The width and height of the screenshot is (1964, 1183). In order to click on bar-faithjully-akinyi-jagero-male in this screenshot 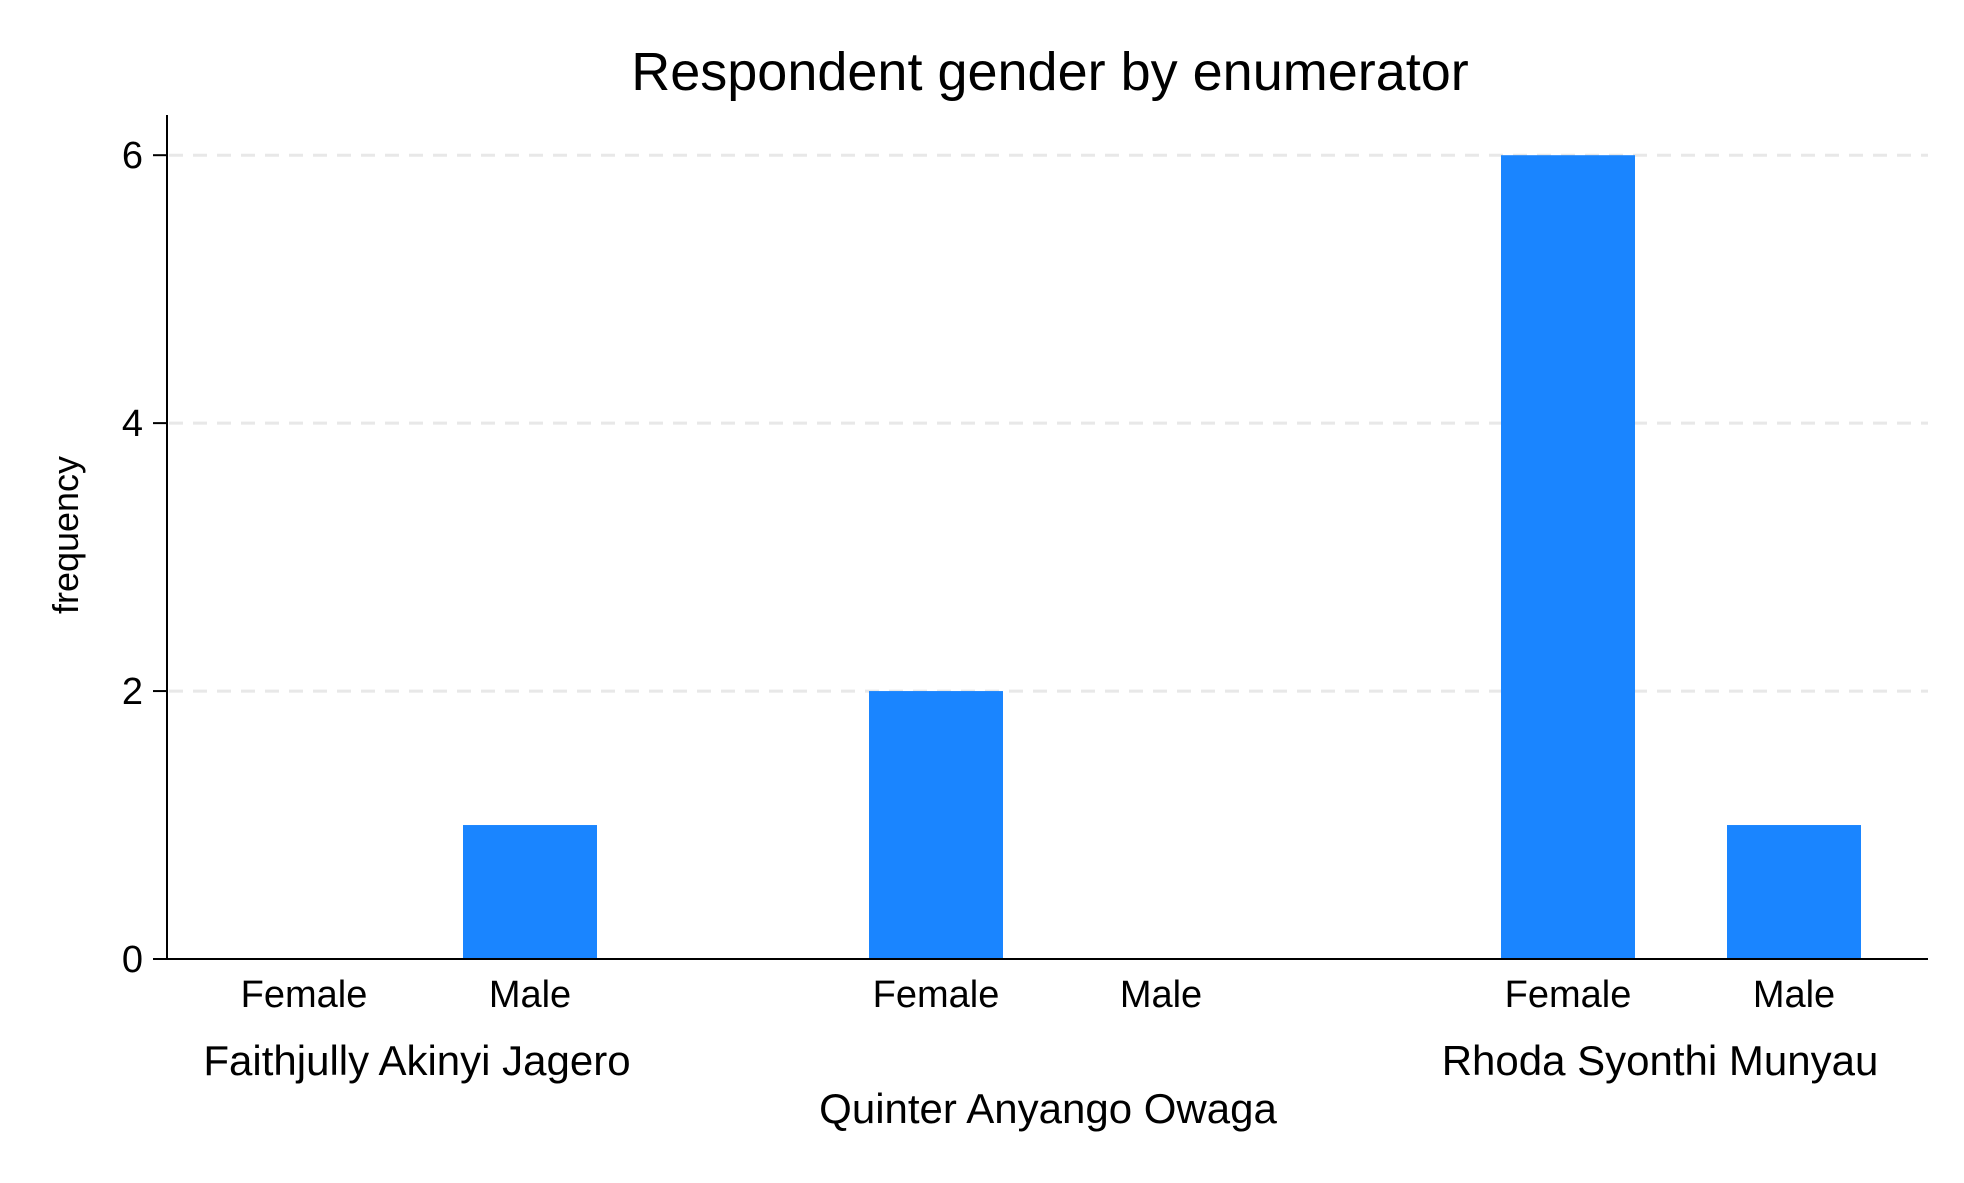, I will do `click(530, 892)`.